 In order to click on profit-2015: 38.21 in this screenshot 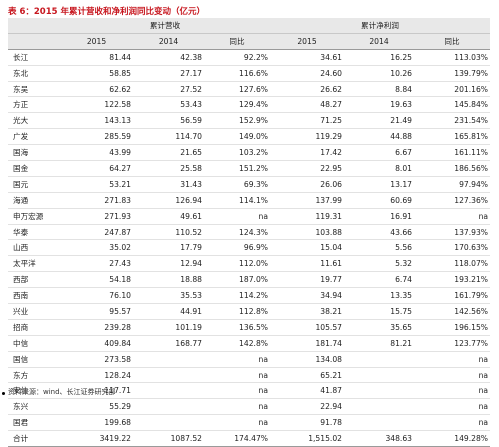, I will do `click(307, 311)`.